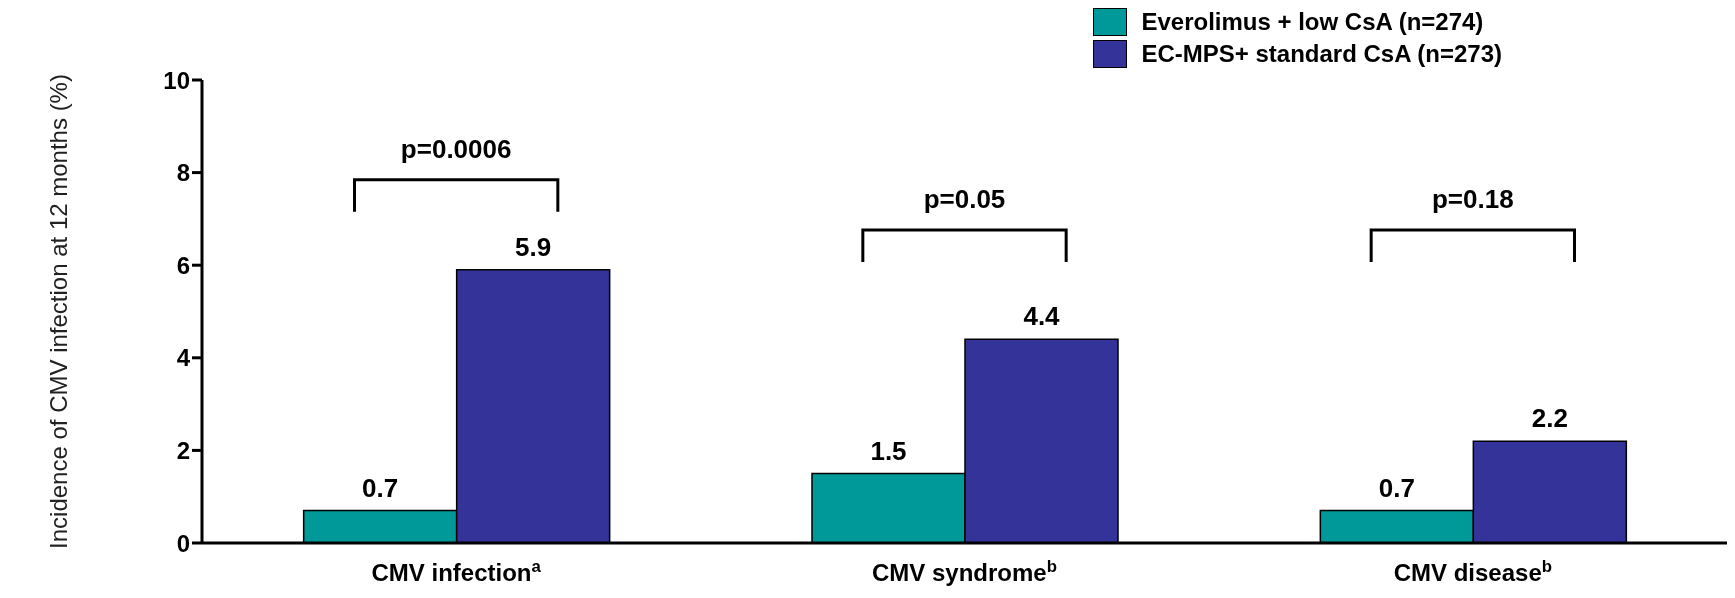  What do you see at coordinates (1321, 54) in the screenshot?
I see `legend-label: EC-MPS+ standard CsA (n=273)` at bounding box center [1321, 54].